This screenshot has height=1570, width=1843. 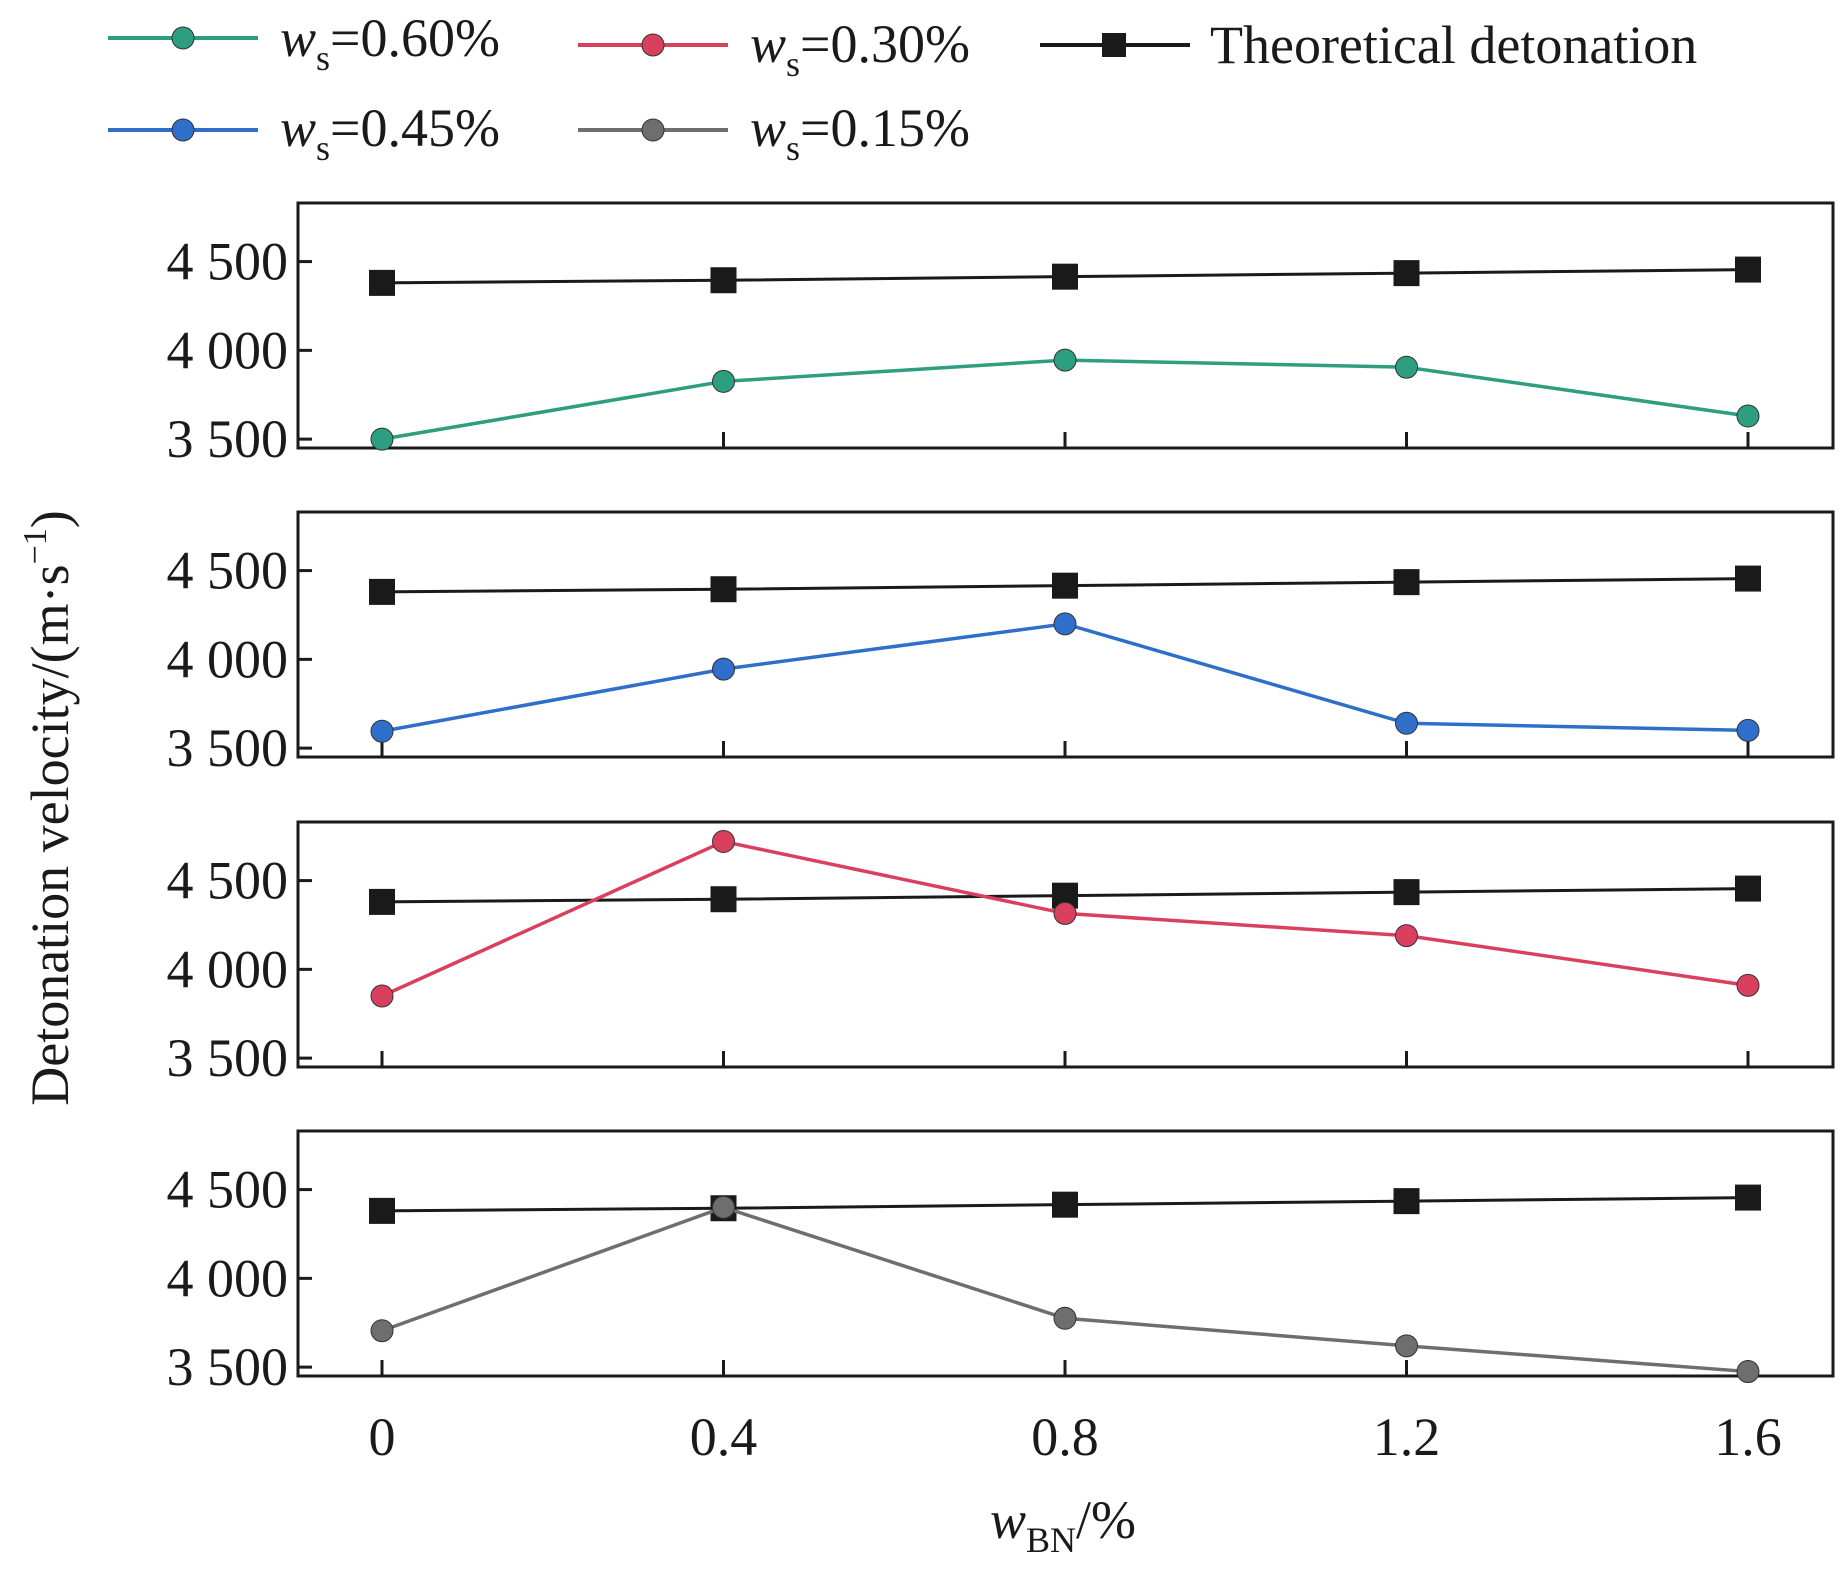 What do you see at coordinates (724, 1437) in the screenshot?
I see `x-tick-label: 0.4` at bounding box center [724, 1437].